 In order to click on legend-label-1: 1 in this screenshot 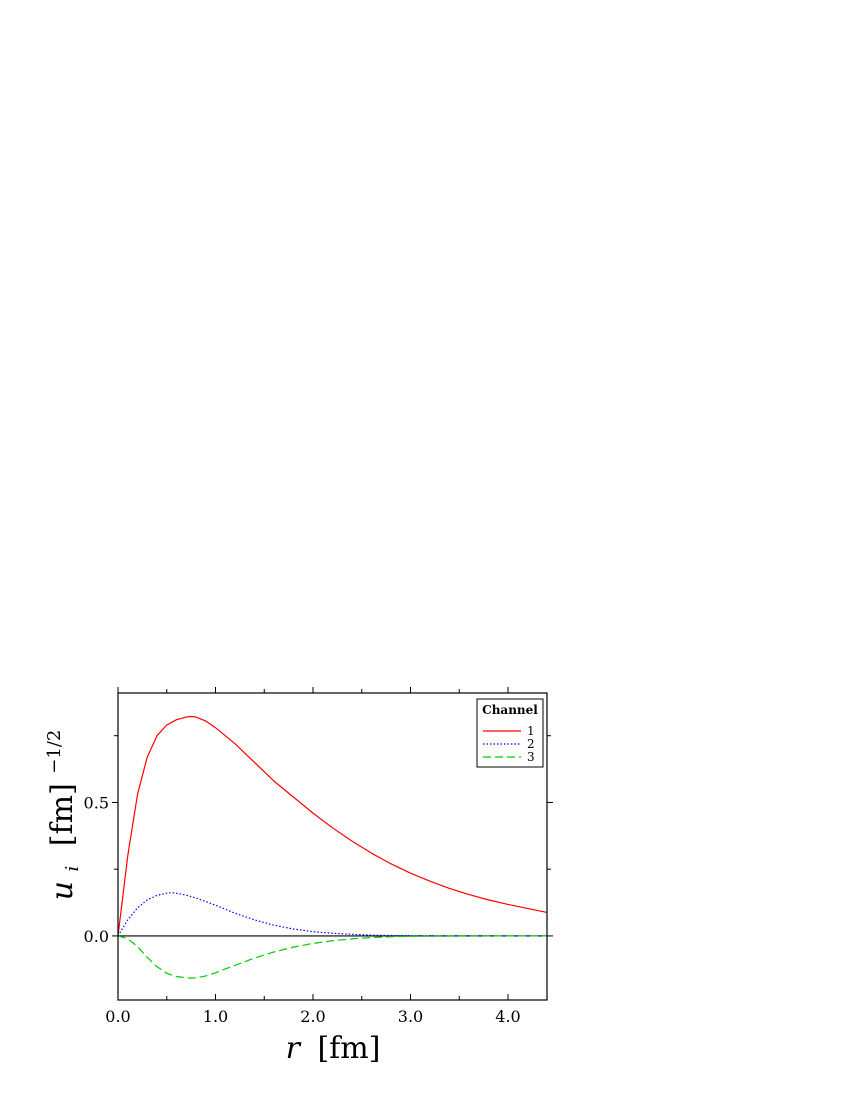, I will do `click(531, 731)`.